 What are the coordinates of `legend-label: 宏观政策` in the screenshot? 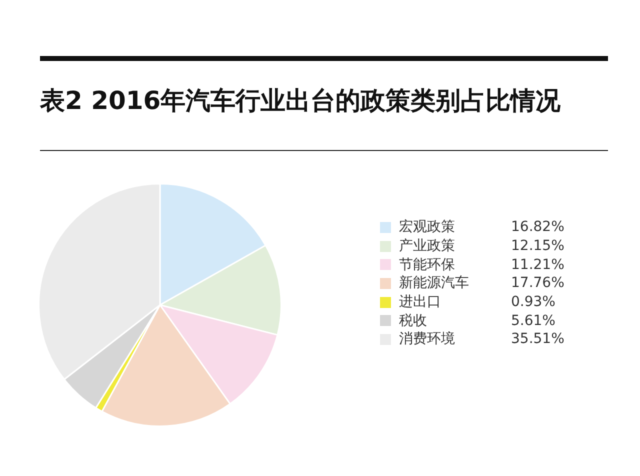 It's located at (427, 227).